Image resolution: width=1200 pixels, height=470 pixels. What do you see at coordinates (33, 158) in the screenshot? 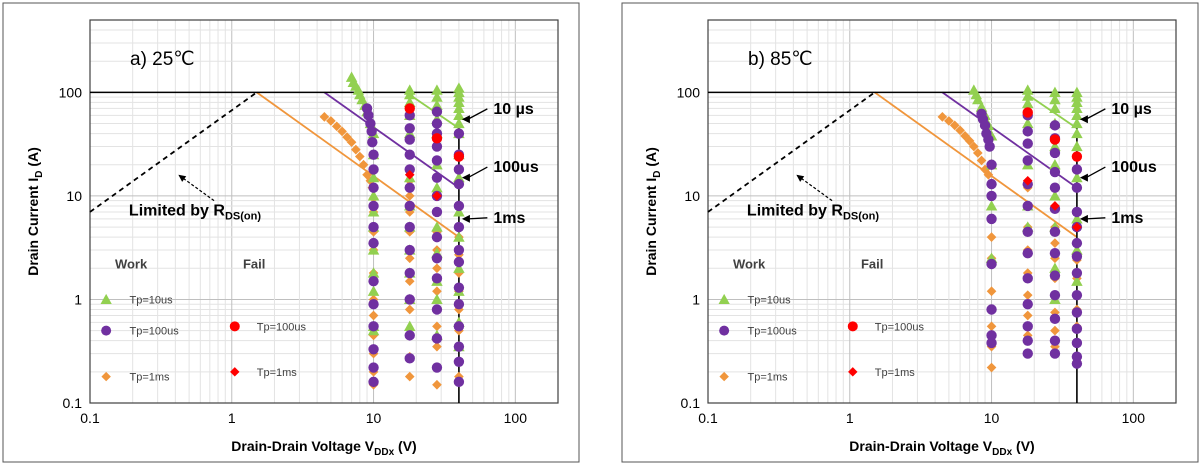
I see `y-axis-title-unit: (A)` at bounding box center [33, 158].